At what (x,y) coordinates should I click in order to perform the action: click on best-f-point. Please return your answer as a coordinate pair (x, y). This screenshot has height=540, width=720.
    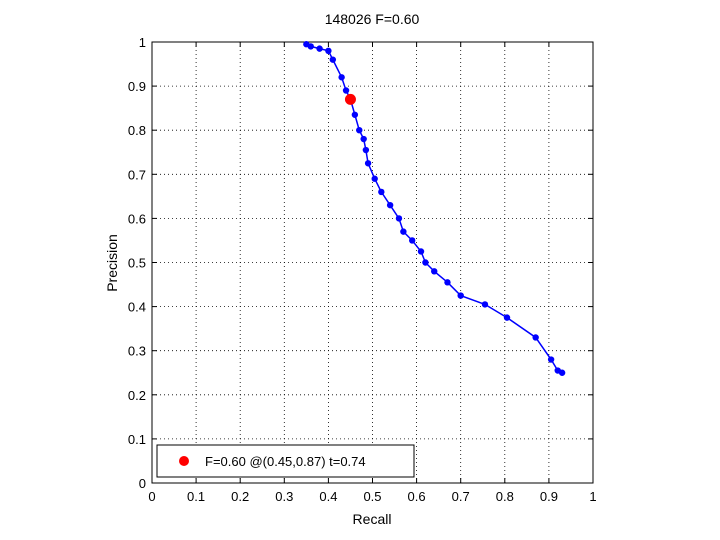
    Looking at the image, I should click on (350, 99).